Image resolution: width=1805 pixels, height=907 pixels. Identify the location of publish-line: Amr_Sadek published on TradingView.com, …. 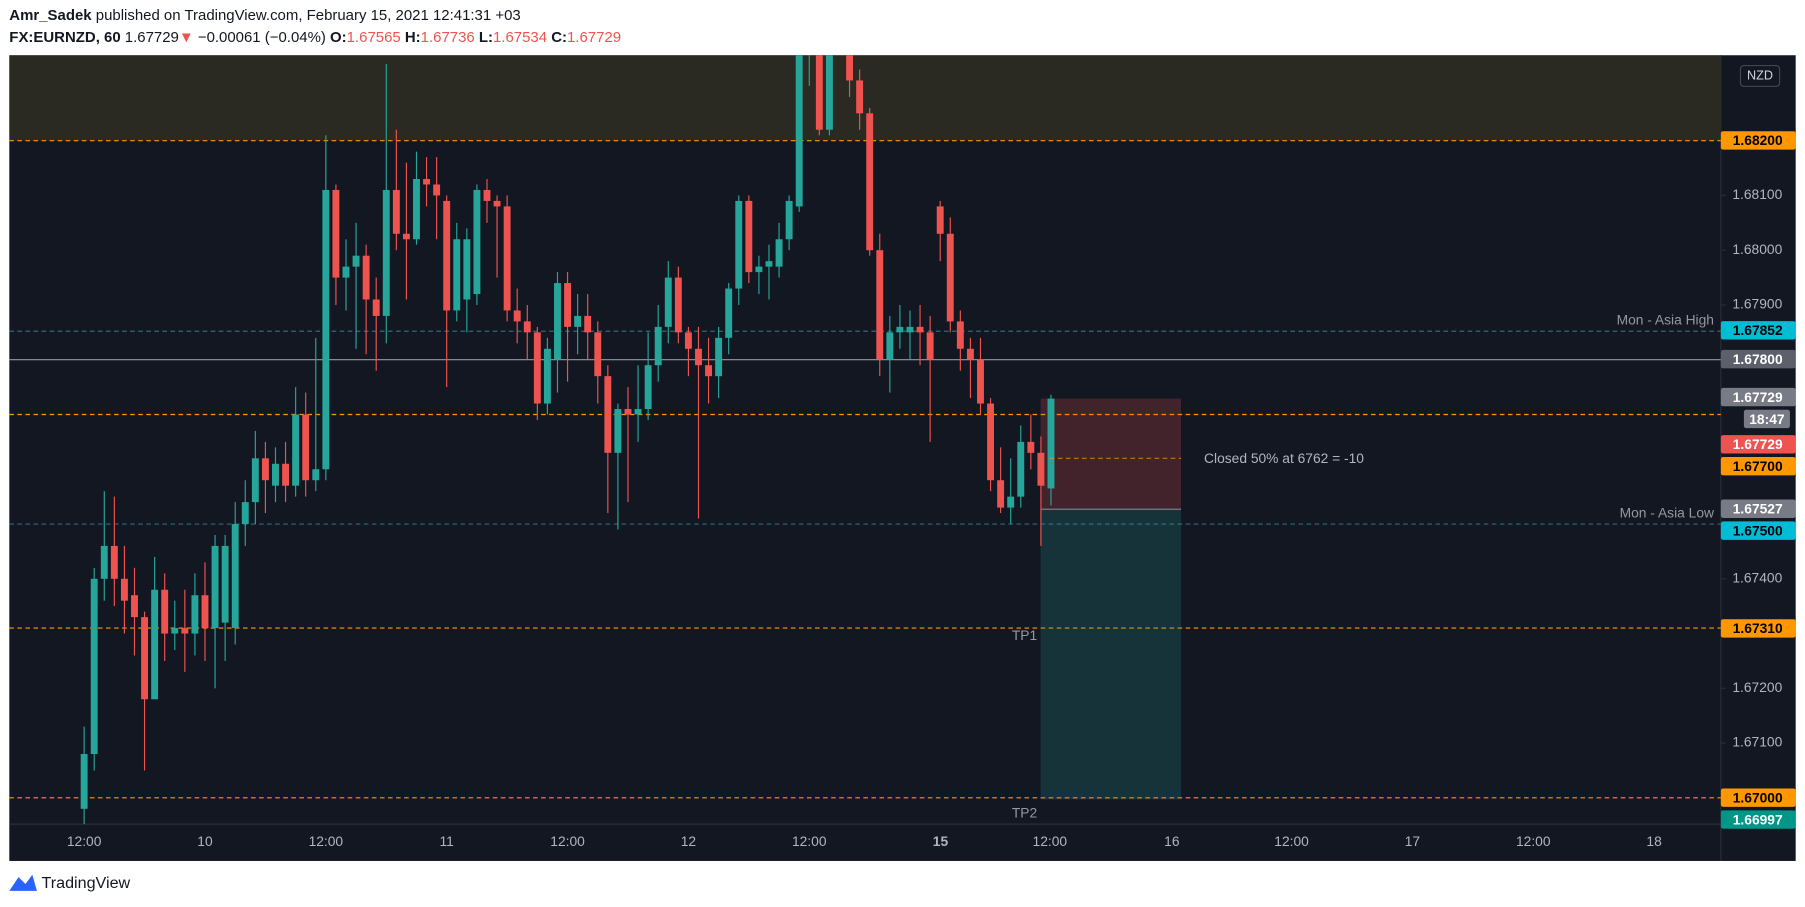
(264, 15).